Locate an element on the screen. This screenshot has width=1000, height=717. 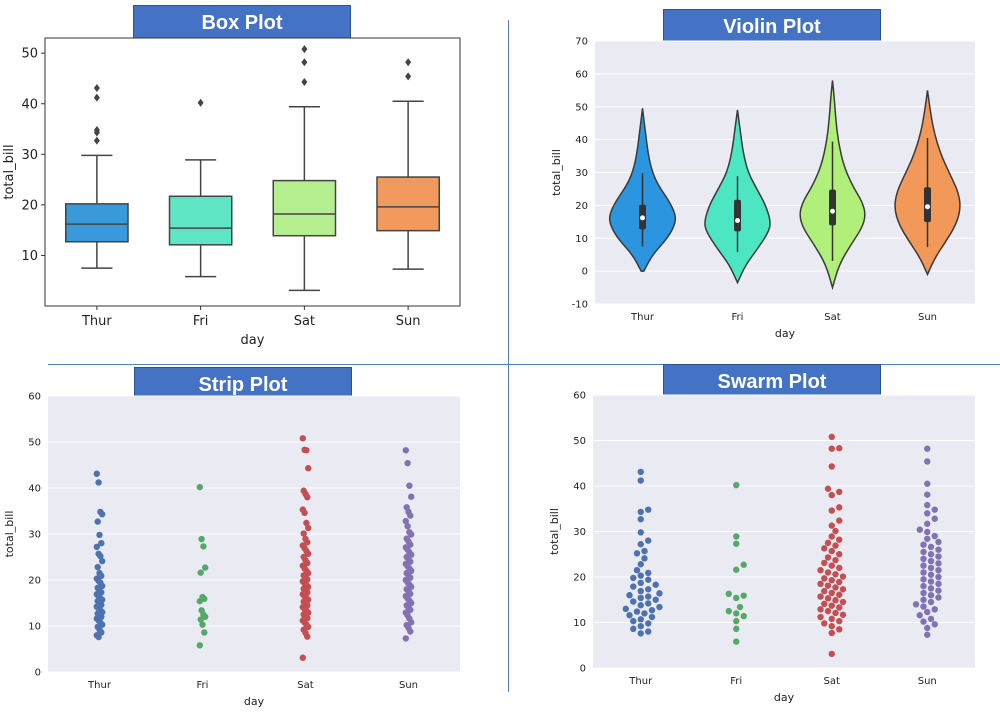
box-sat is located at coordinates (304, 208).